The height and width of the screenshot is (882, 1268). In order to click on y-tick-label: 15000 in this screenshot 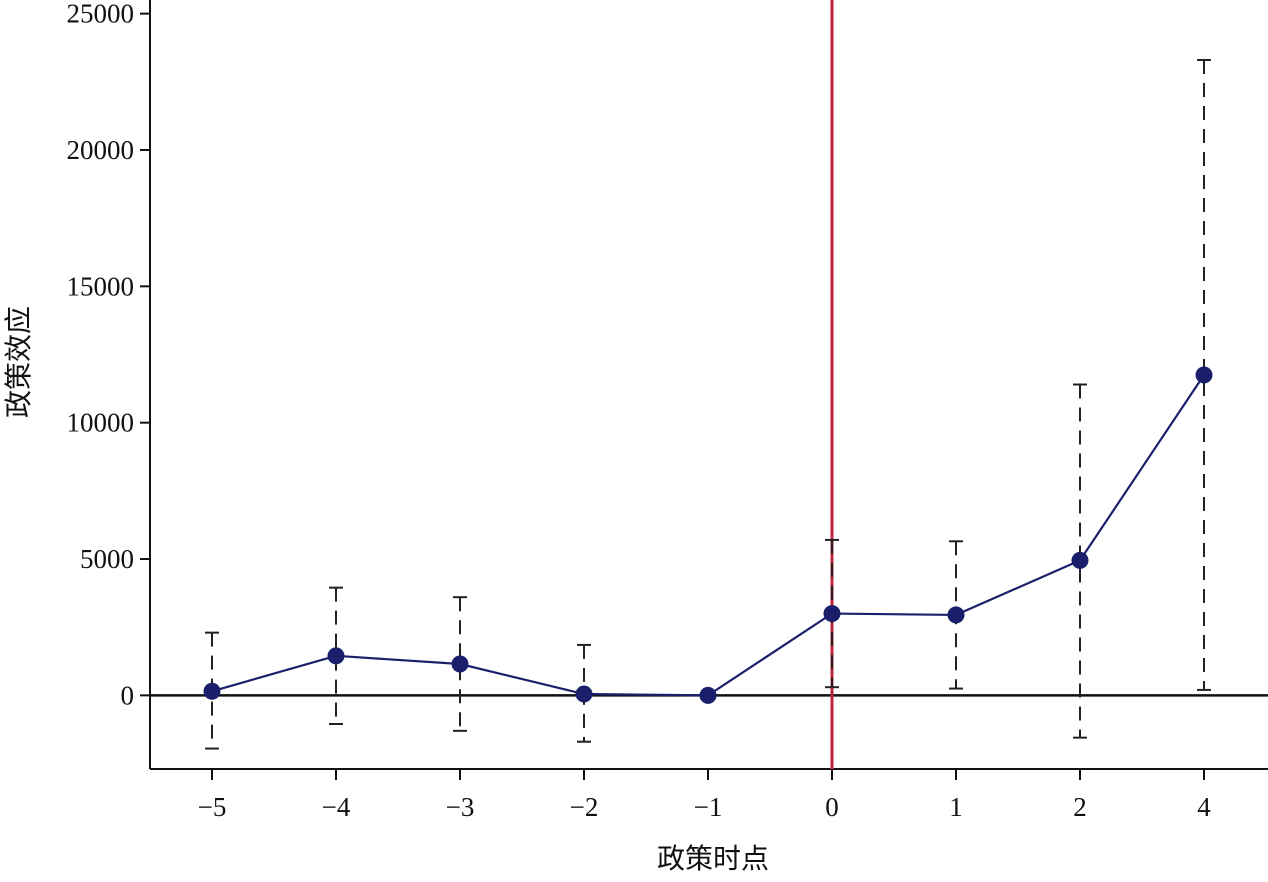, I will do `click(101, 286)`.